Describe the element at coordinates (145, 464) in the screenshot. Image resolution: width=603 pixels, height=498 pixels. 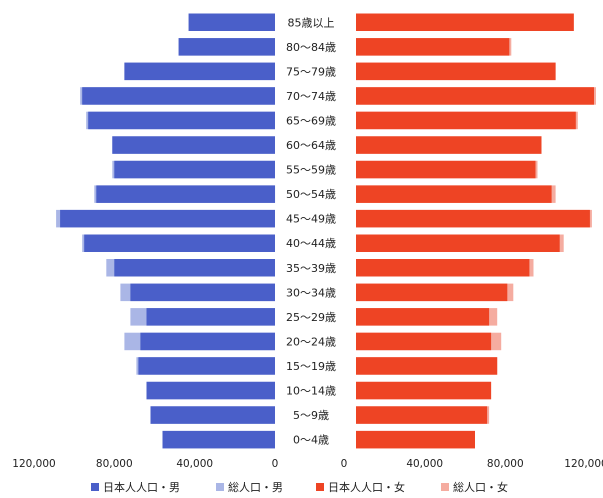
I see `left-axis: 120,000 80,000 40,000 0` at that location.